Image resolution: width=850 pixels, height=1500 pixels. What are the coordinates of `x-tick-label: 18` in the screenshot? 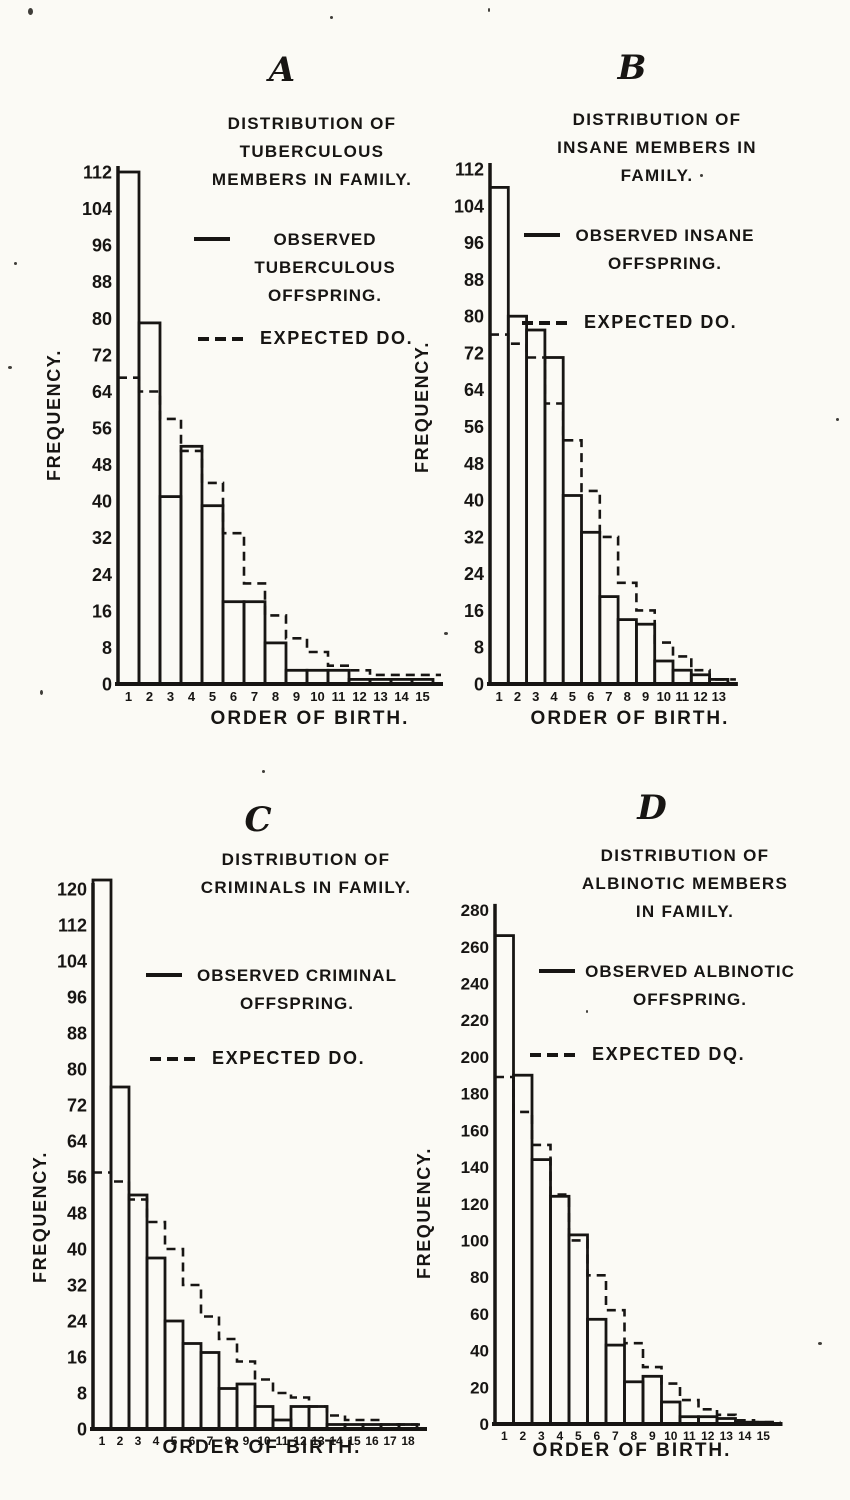 It's located at (408, 1441).